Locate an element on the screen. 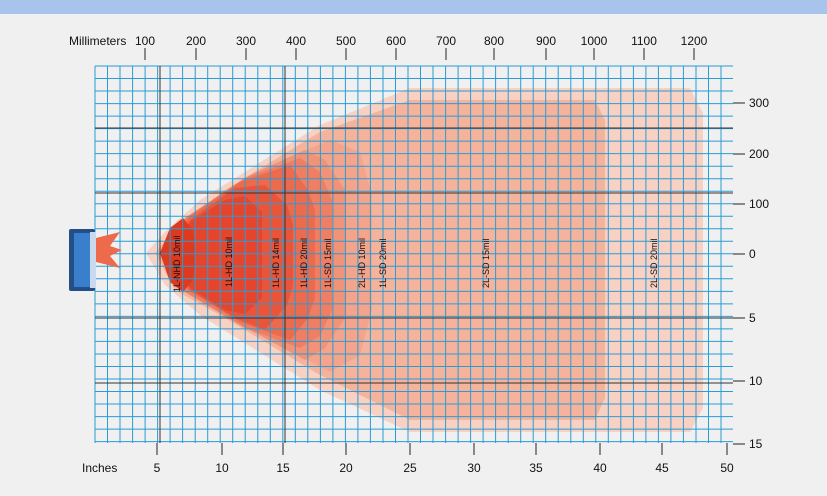 This screenshot has height=496, width=827. inch-tick-label: 50 is located at coordinates (727, 468).